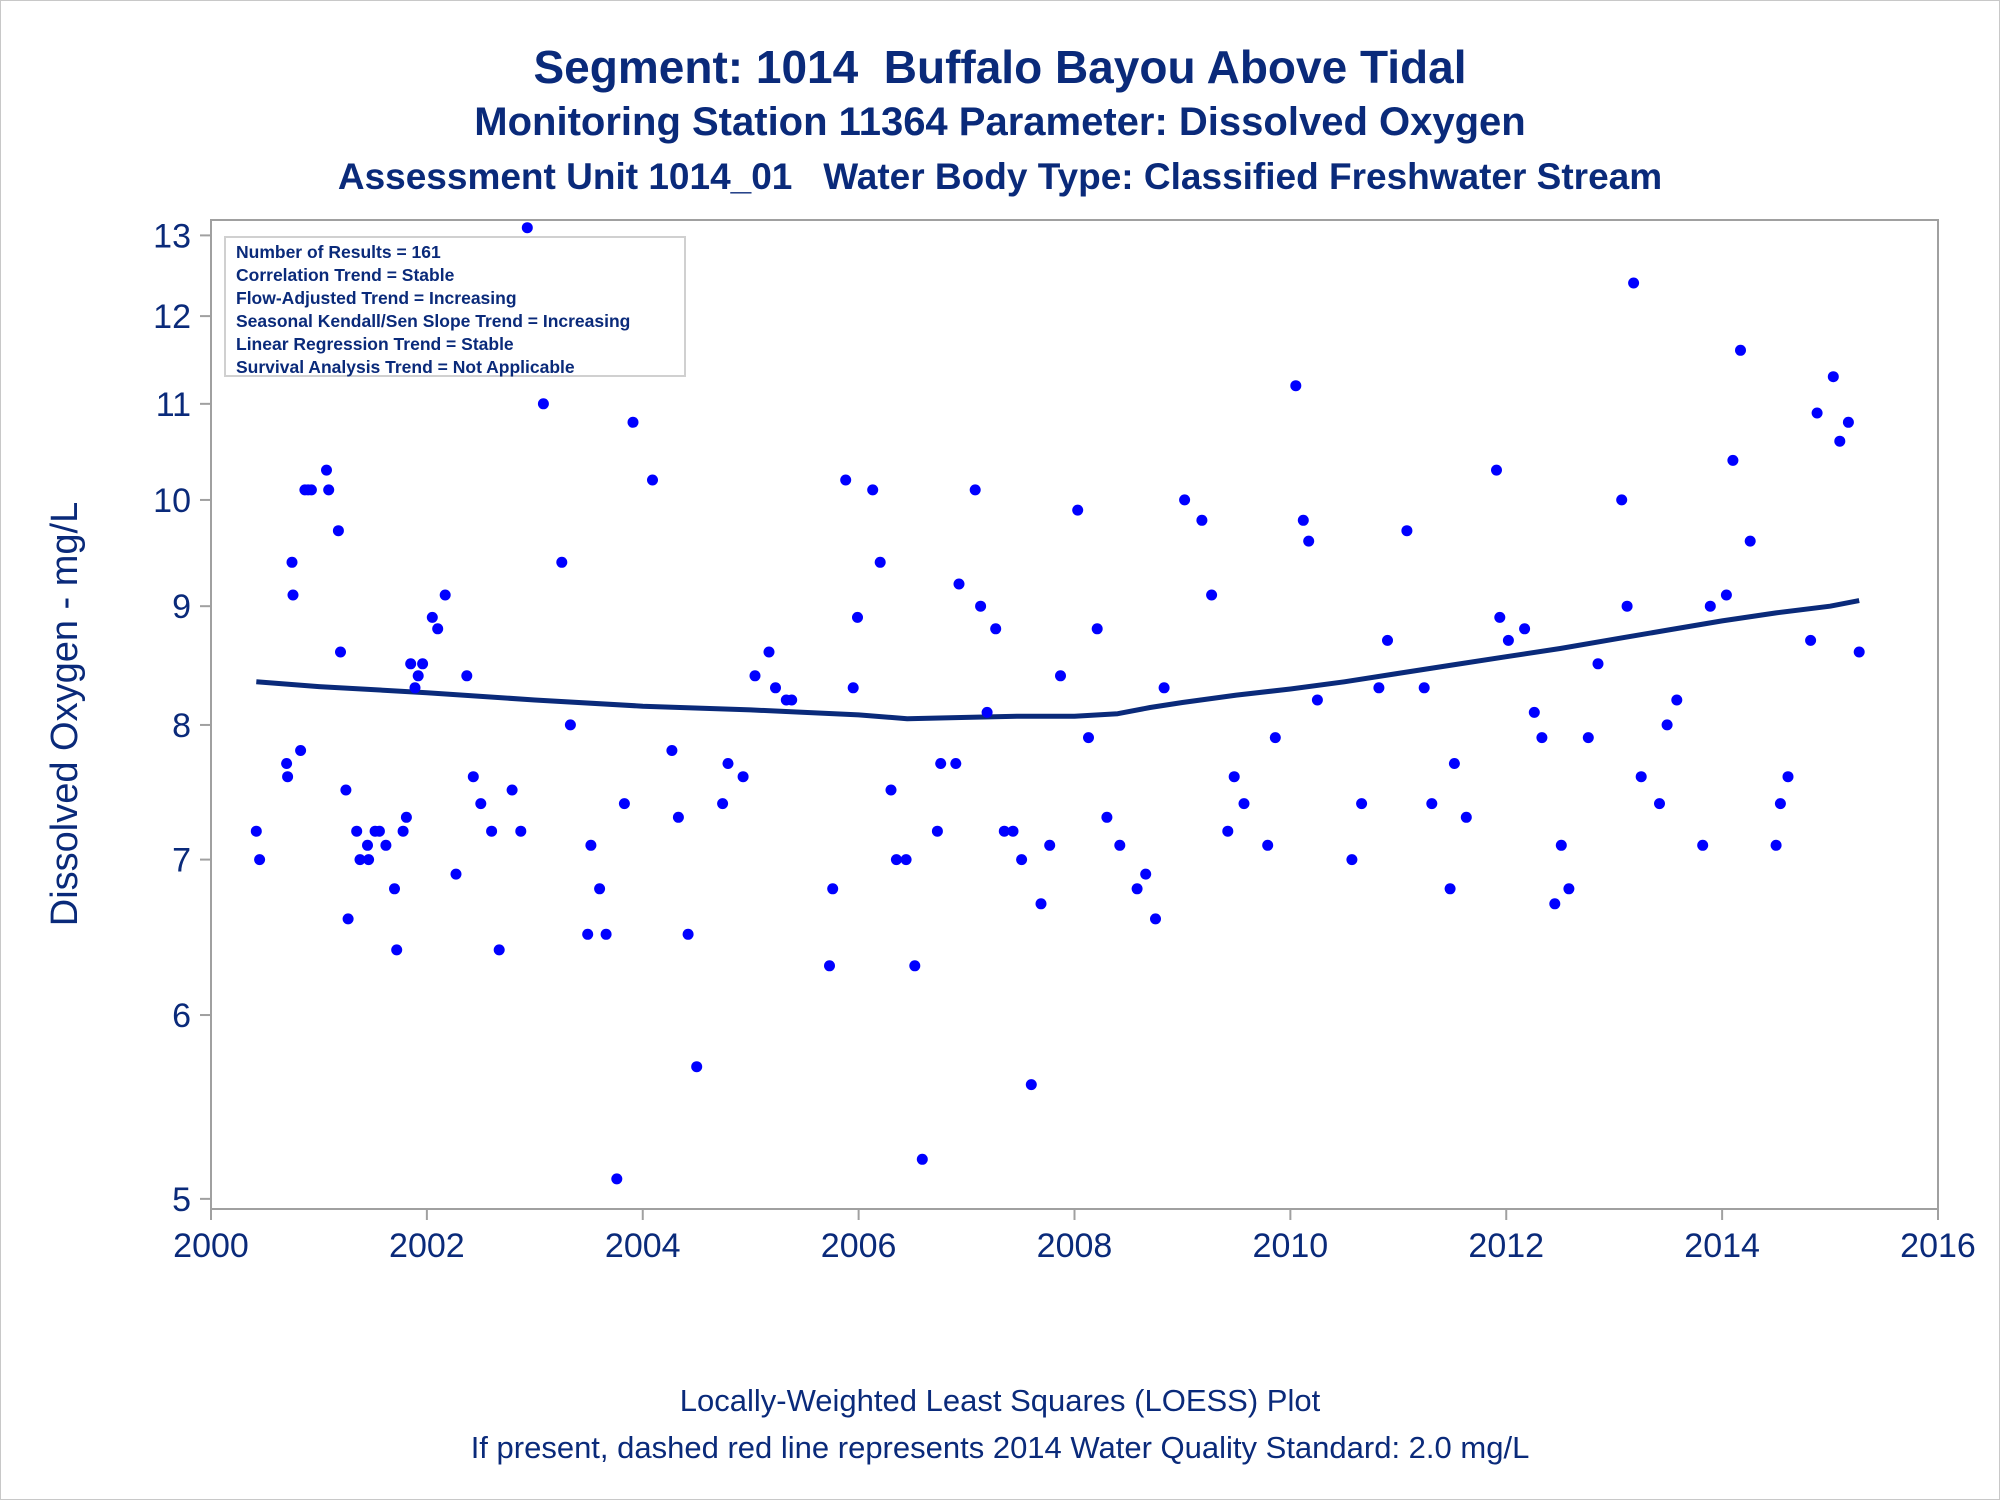  I want to click on y-axis-label: Dissolved Oxygen - mg/L, so click(65, 714).